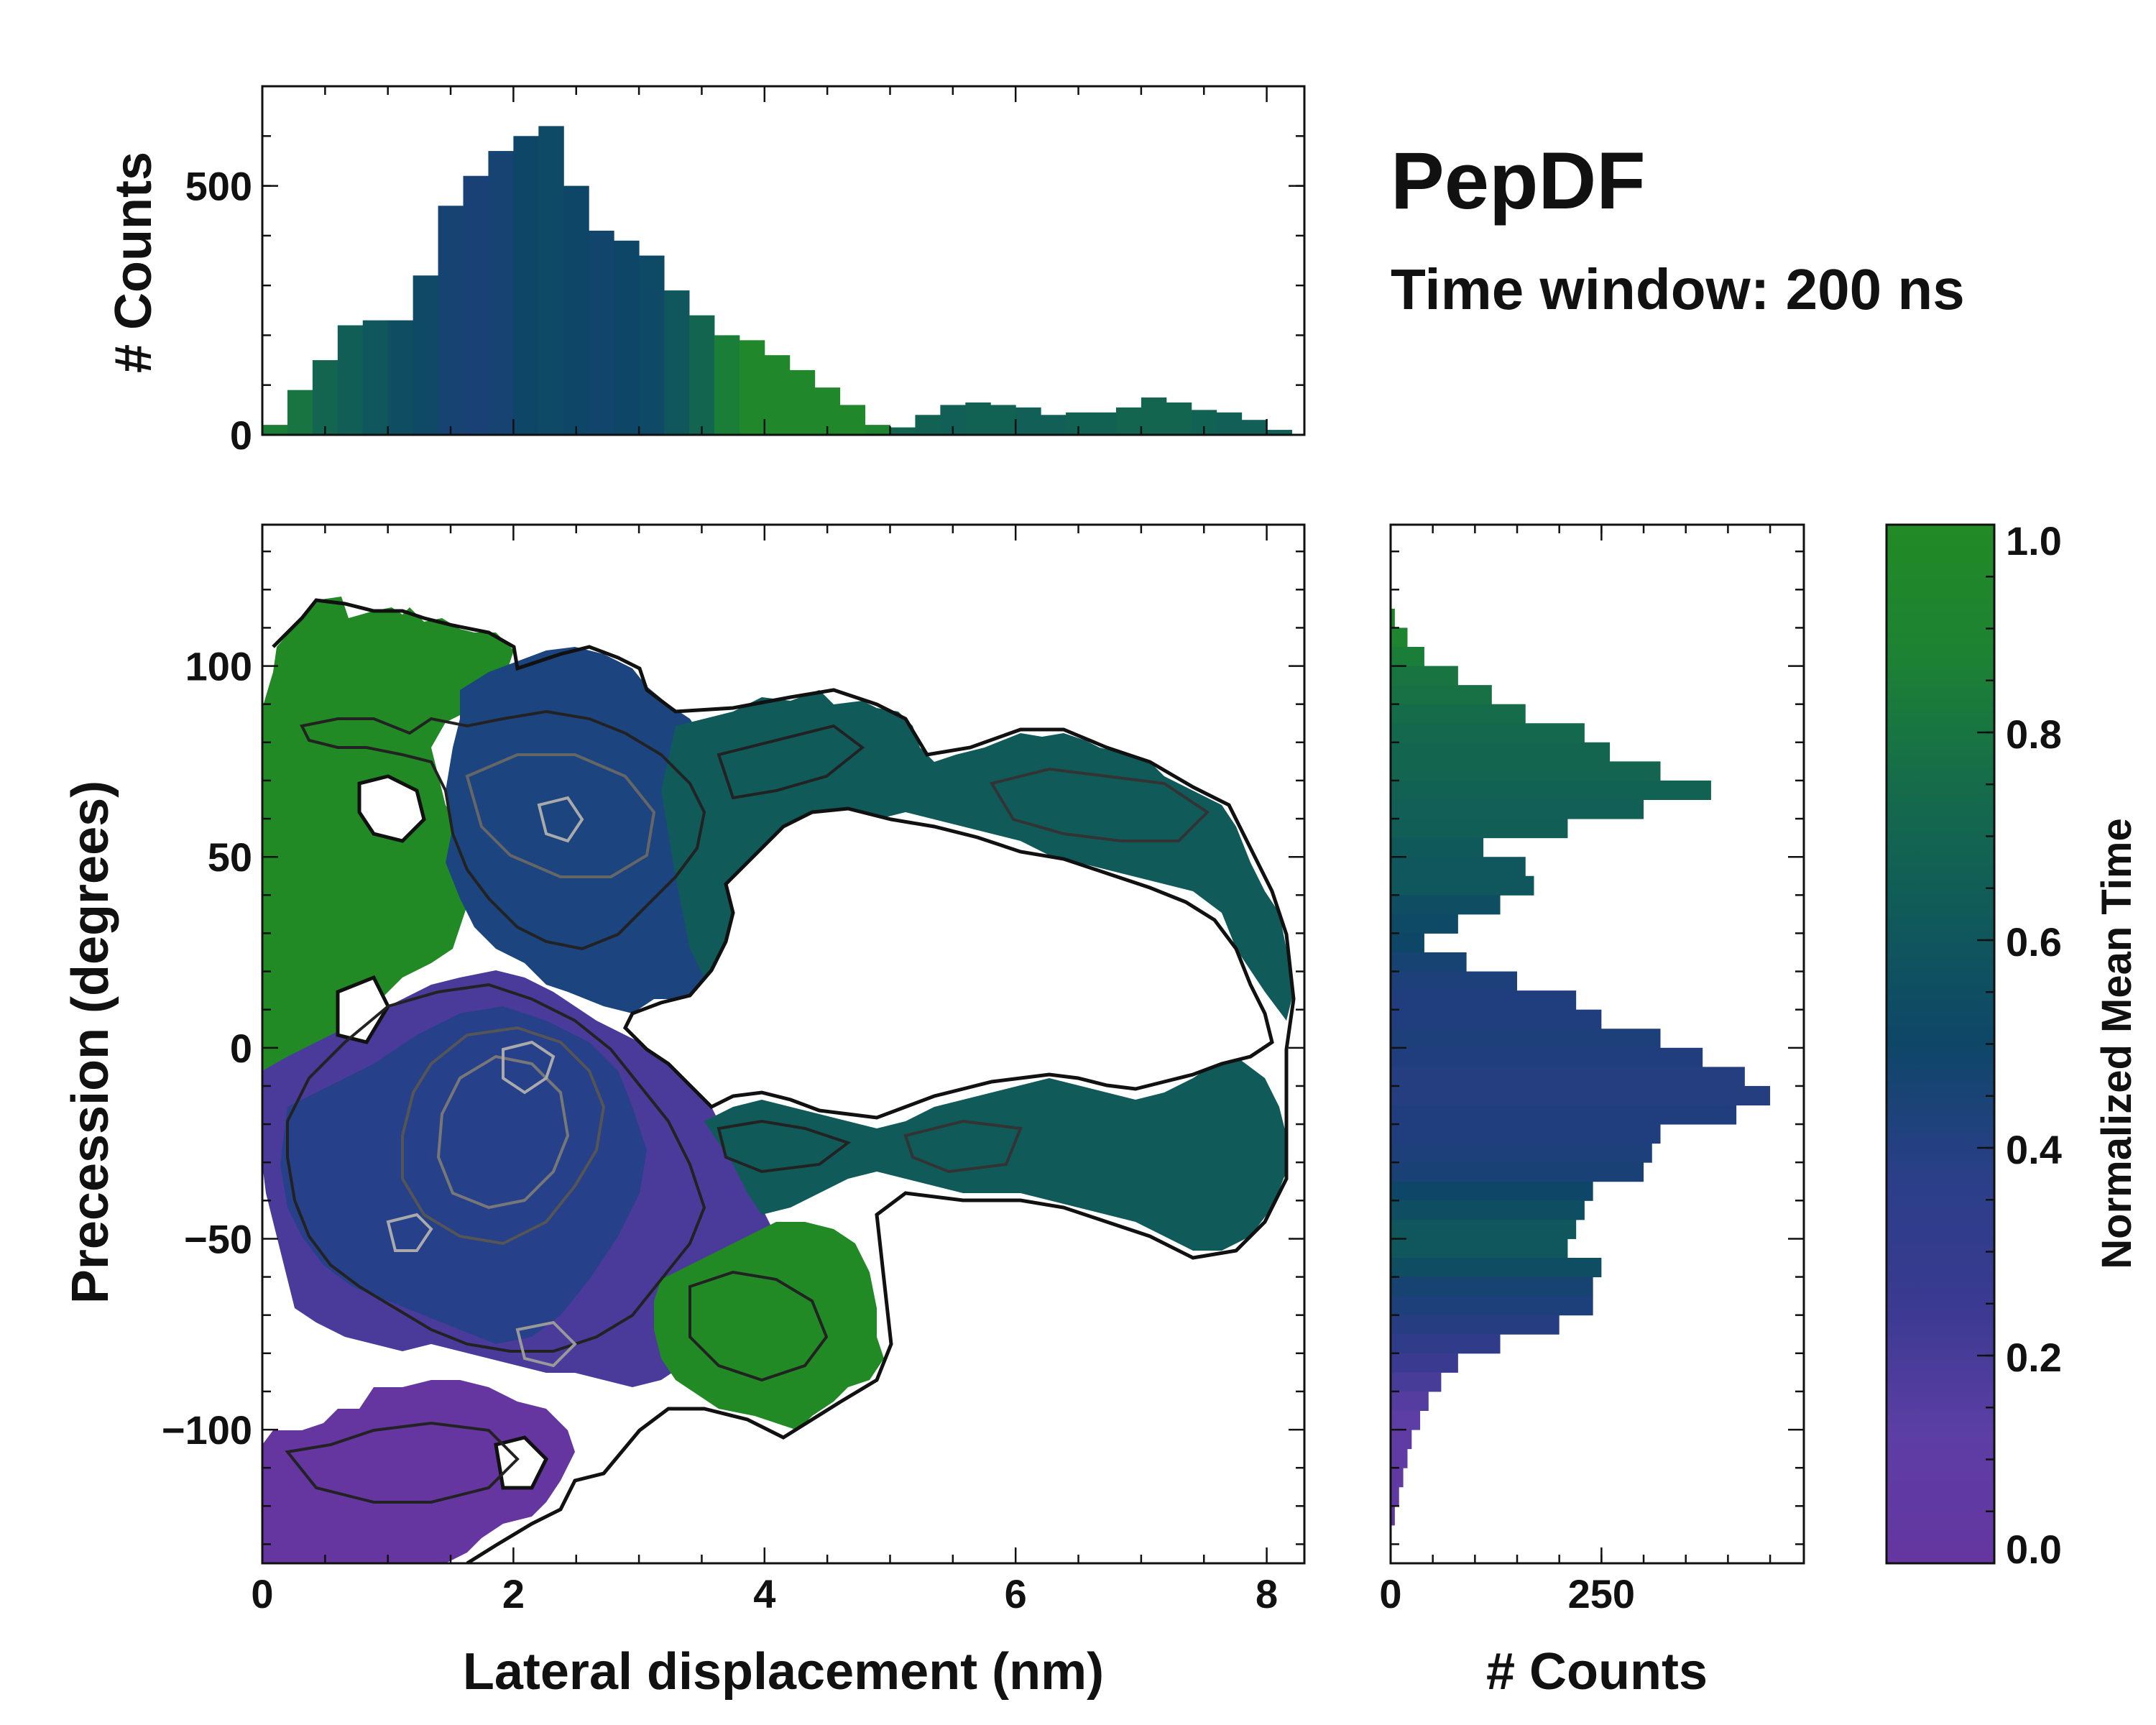 This screenshot has height=1725, width=2156. I want to click on colorbar: 0.0 0.2 0.4 0.6 0.8 1.0 Normalized Mean Time, so click(2012, 1045).